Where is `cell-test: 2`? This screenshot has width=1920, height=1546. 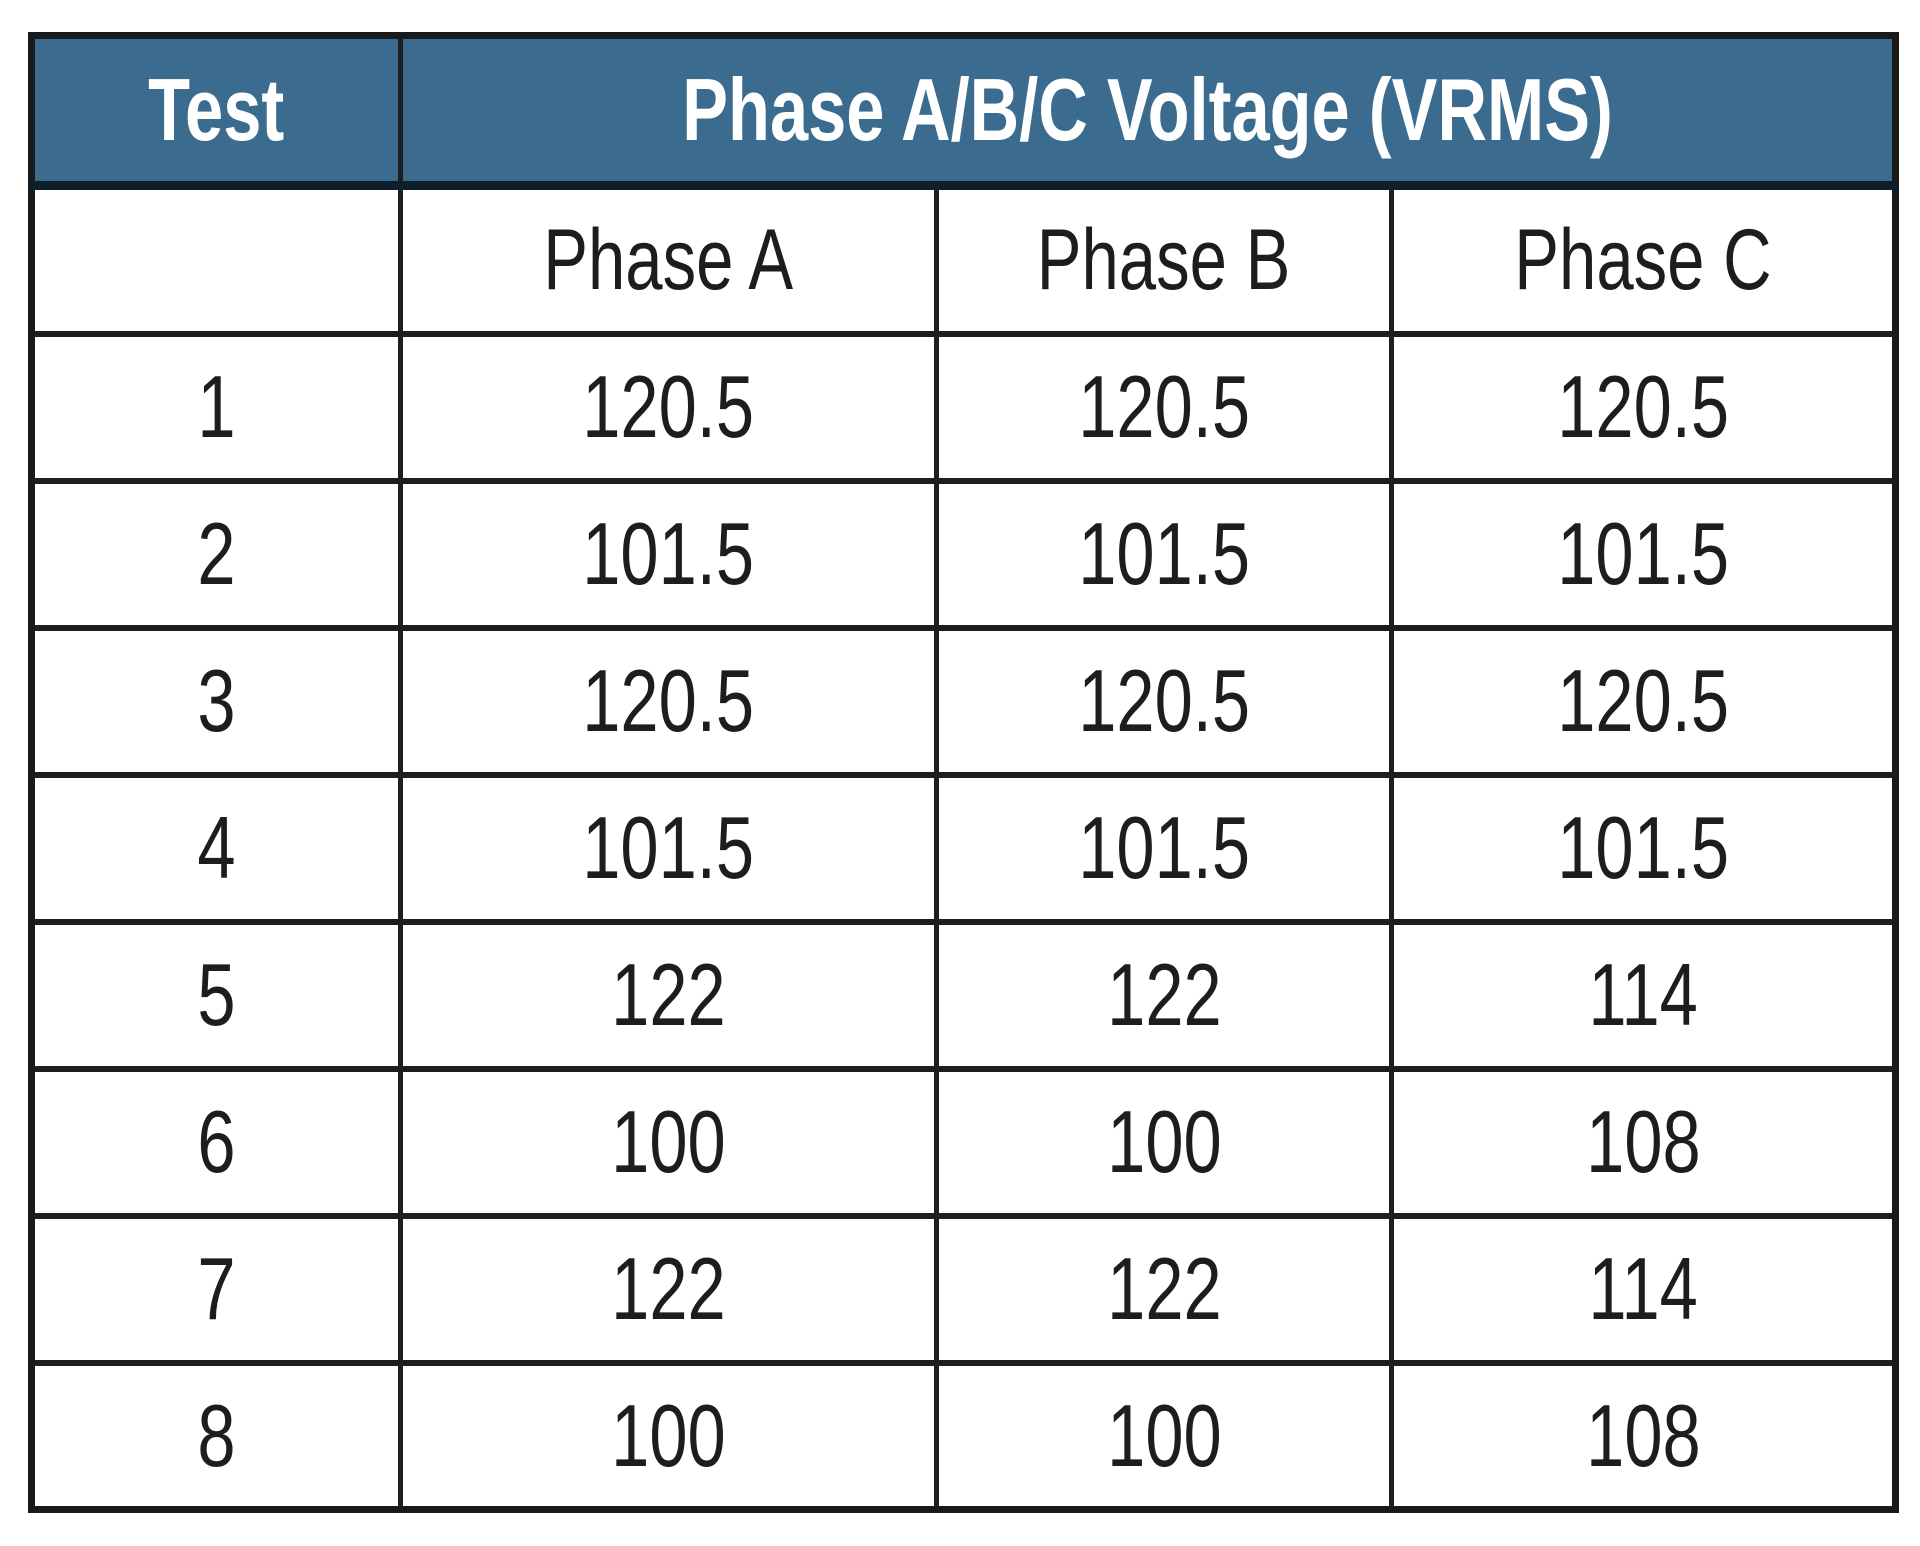
cell-test: 2 is located at coordinates (216, 554).